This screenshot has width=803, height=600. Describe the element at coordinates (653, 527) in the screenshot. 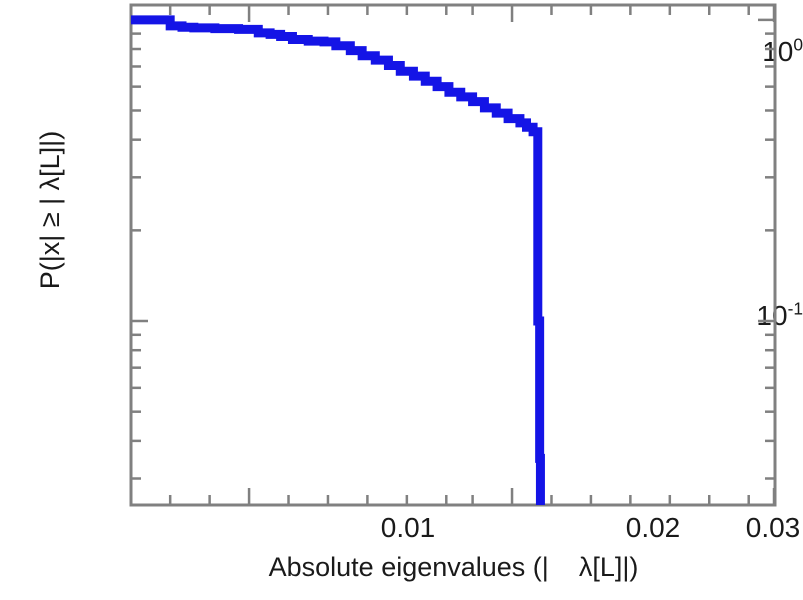

I see `x-tick-label-0.02: 0.02` at that location.